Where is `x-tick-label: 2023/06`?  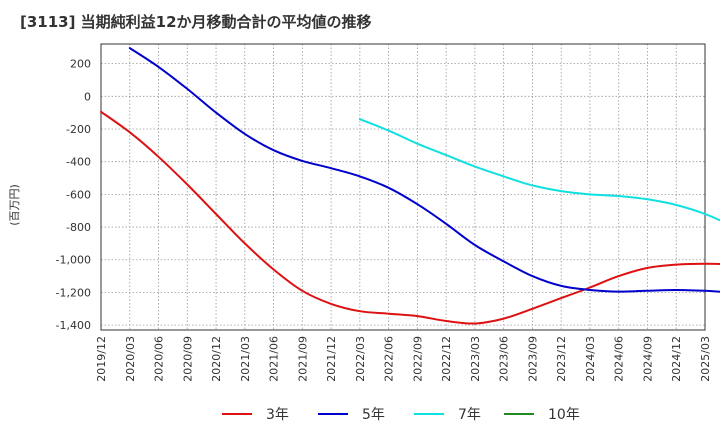 x-tick-label: 2023/06 is located at coordinates (504, 359).